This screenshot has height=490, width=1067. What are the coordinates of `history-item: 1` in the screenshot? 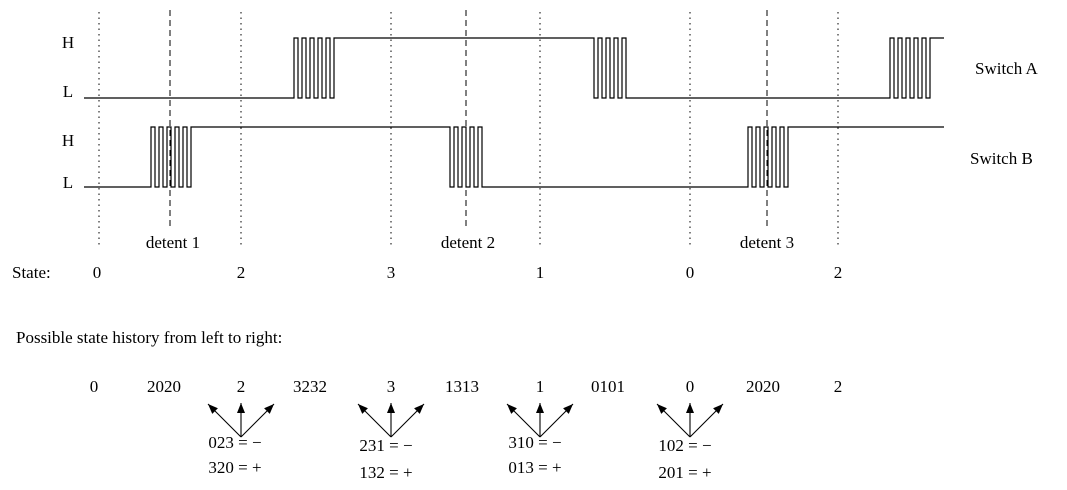 It's located at (540, 386).